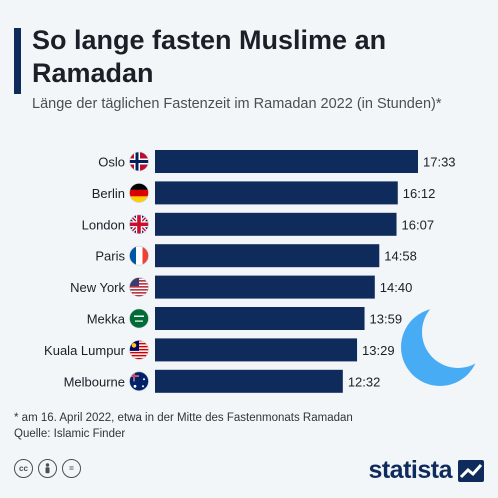 This screenshot has height=498, width=498. What do you see at coordinates (139, 318) in the screenshot?
I see `flag-saudi-arabia-icon` at bounding box center [139, 318].